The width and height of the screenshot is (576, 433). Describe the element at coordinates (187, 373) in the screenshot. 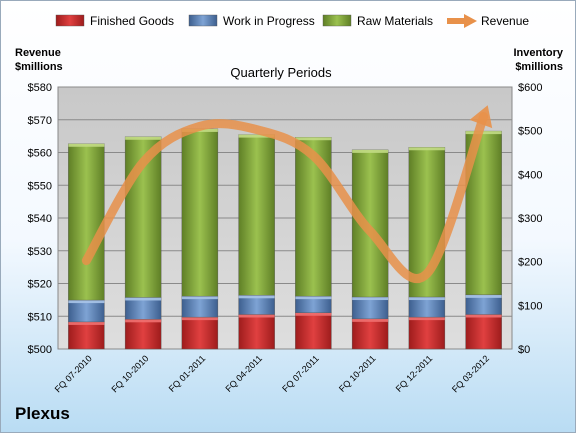

I see `x-tick-label: FQ 01-2011` at that location.